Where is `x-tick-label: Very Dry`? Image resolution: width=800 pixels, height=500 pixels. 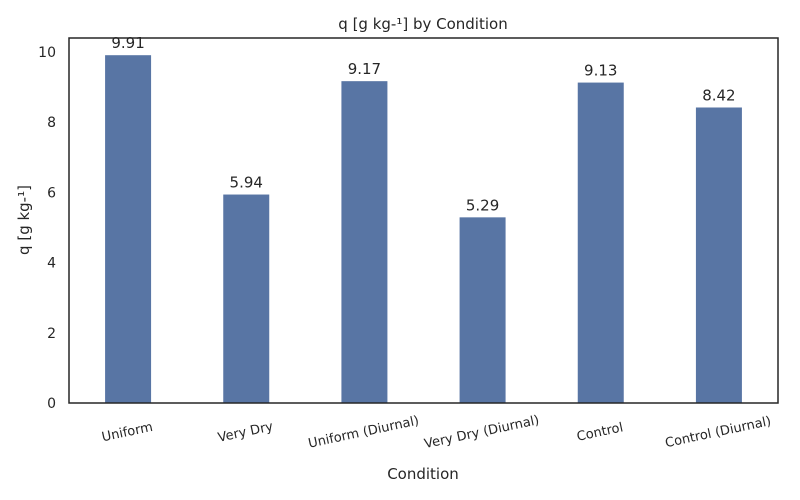
x-tick-label: Very Dry is located at coordinates (246, 432).